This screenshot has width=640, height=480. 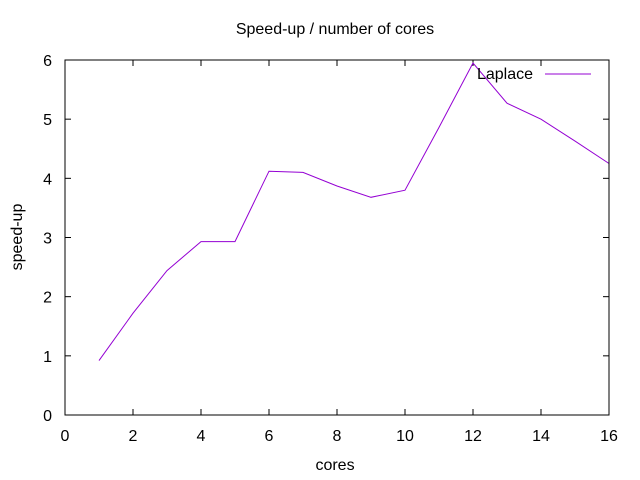 What do you see at coordinates (201, 436) in the screenshot?
I see `x-tick-label: 4` at bounding box center [201, 436].